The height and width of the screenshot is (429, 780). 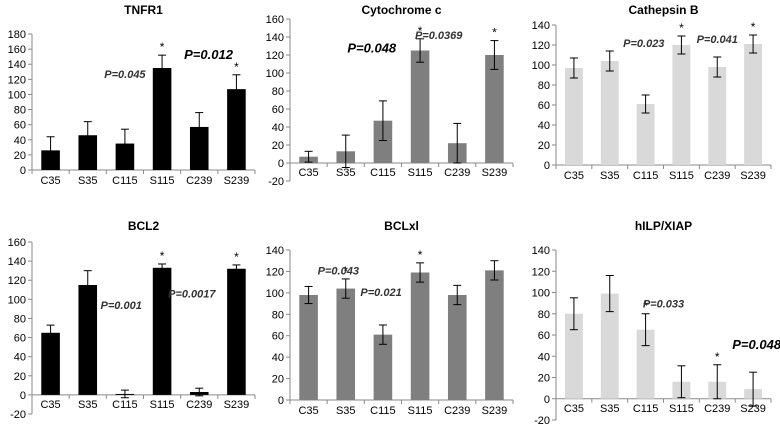 What do you see at coordinates (125, 75) in the screenshot?
I see `p-value-annotation: P=0.045` at bounding box center [125, 75].